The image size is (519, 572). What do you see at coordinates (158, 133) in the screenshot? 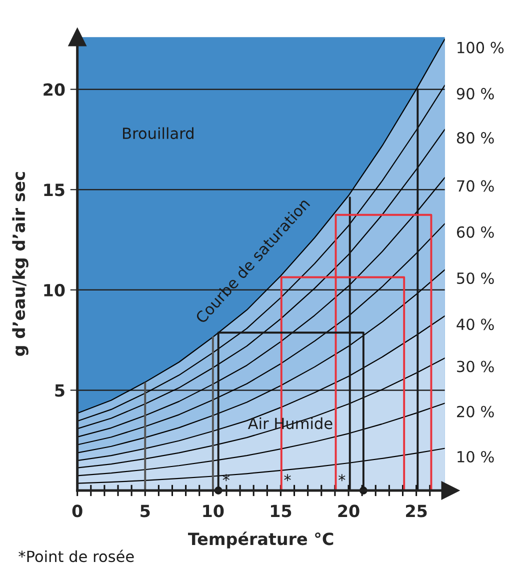
I see `annotation: Brouillard` at bounding box center [158, 133].